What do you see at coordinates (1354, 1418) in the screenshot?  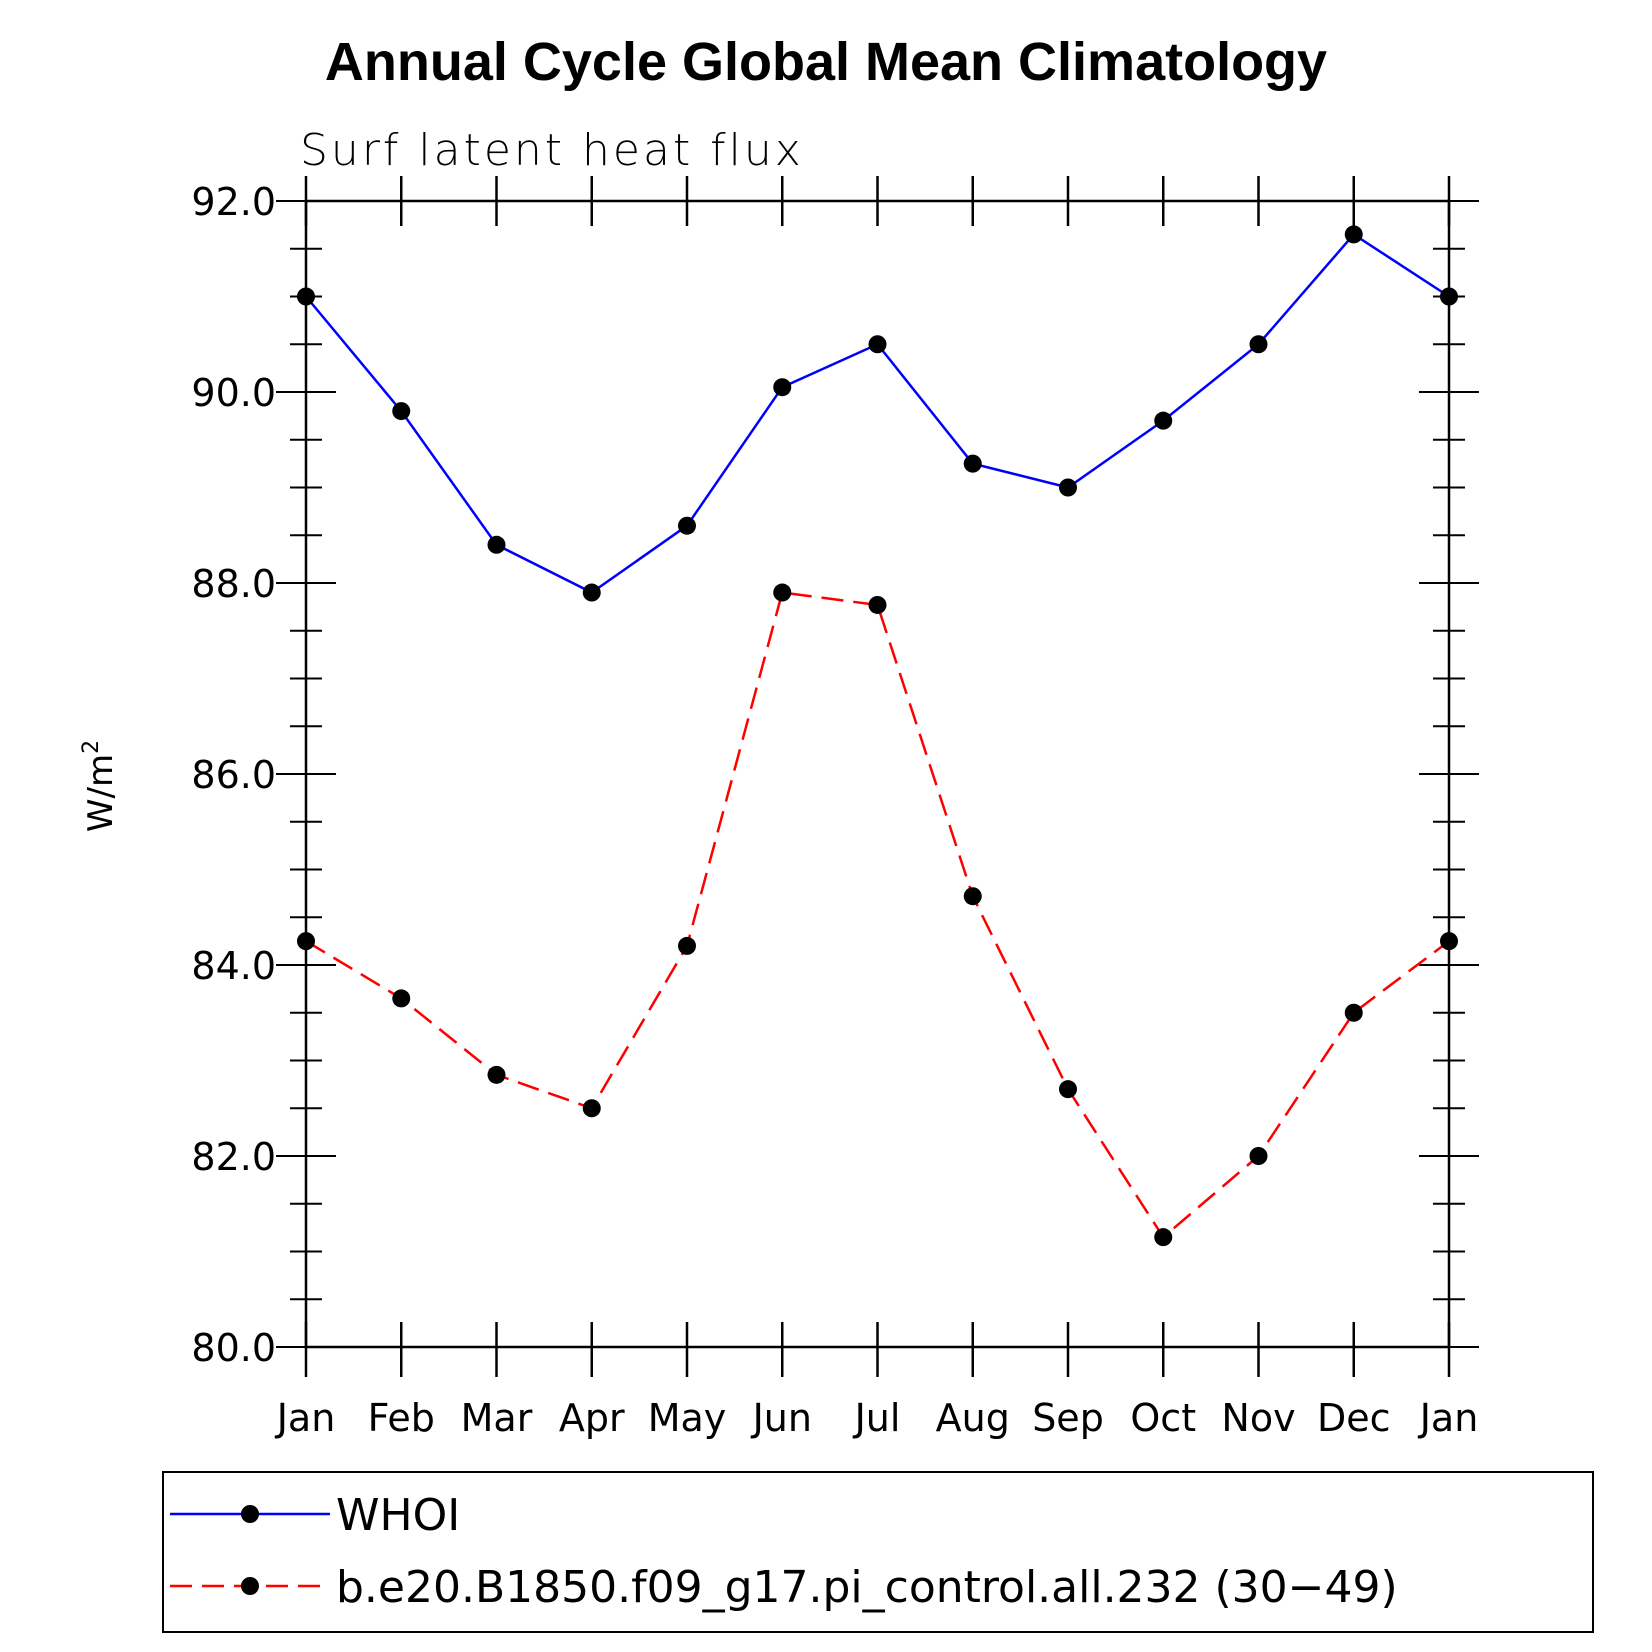 I see `x-tick-label: Dec` at bounding box center [1354, 1418].